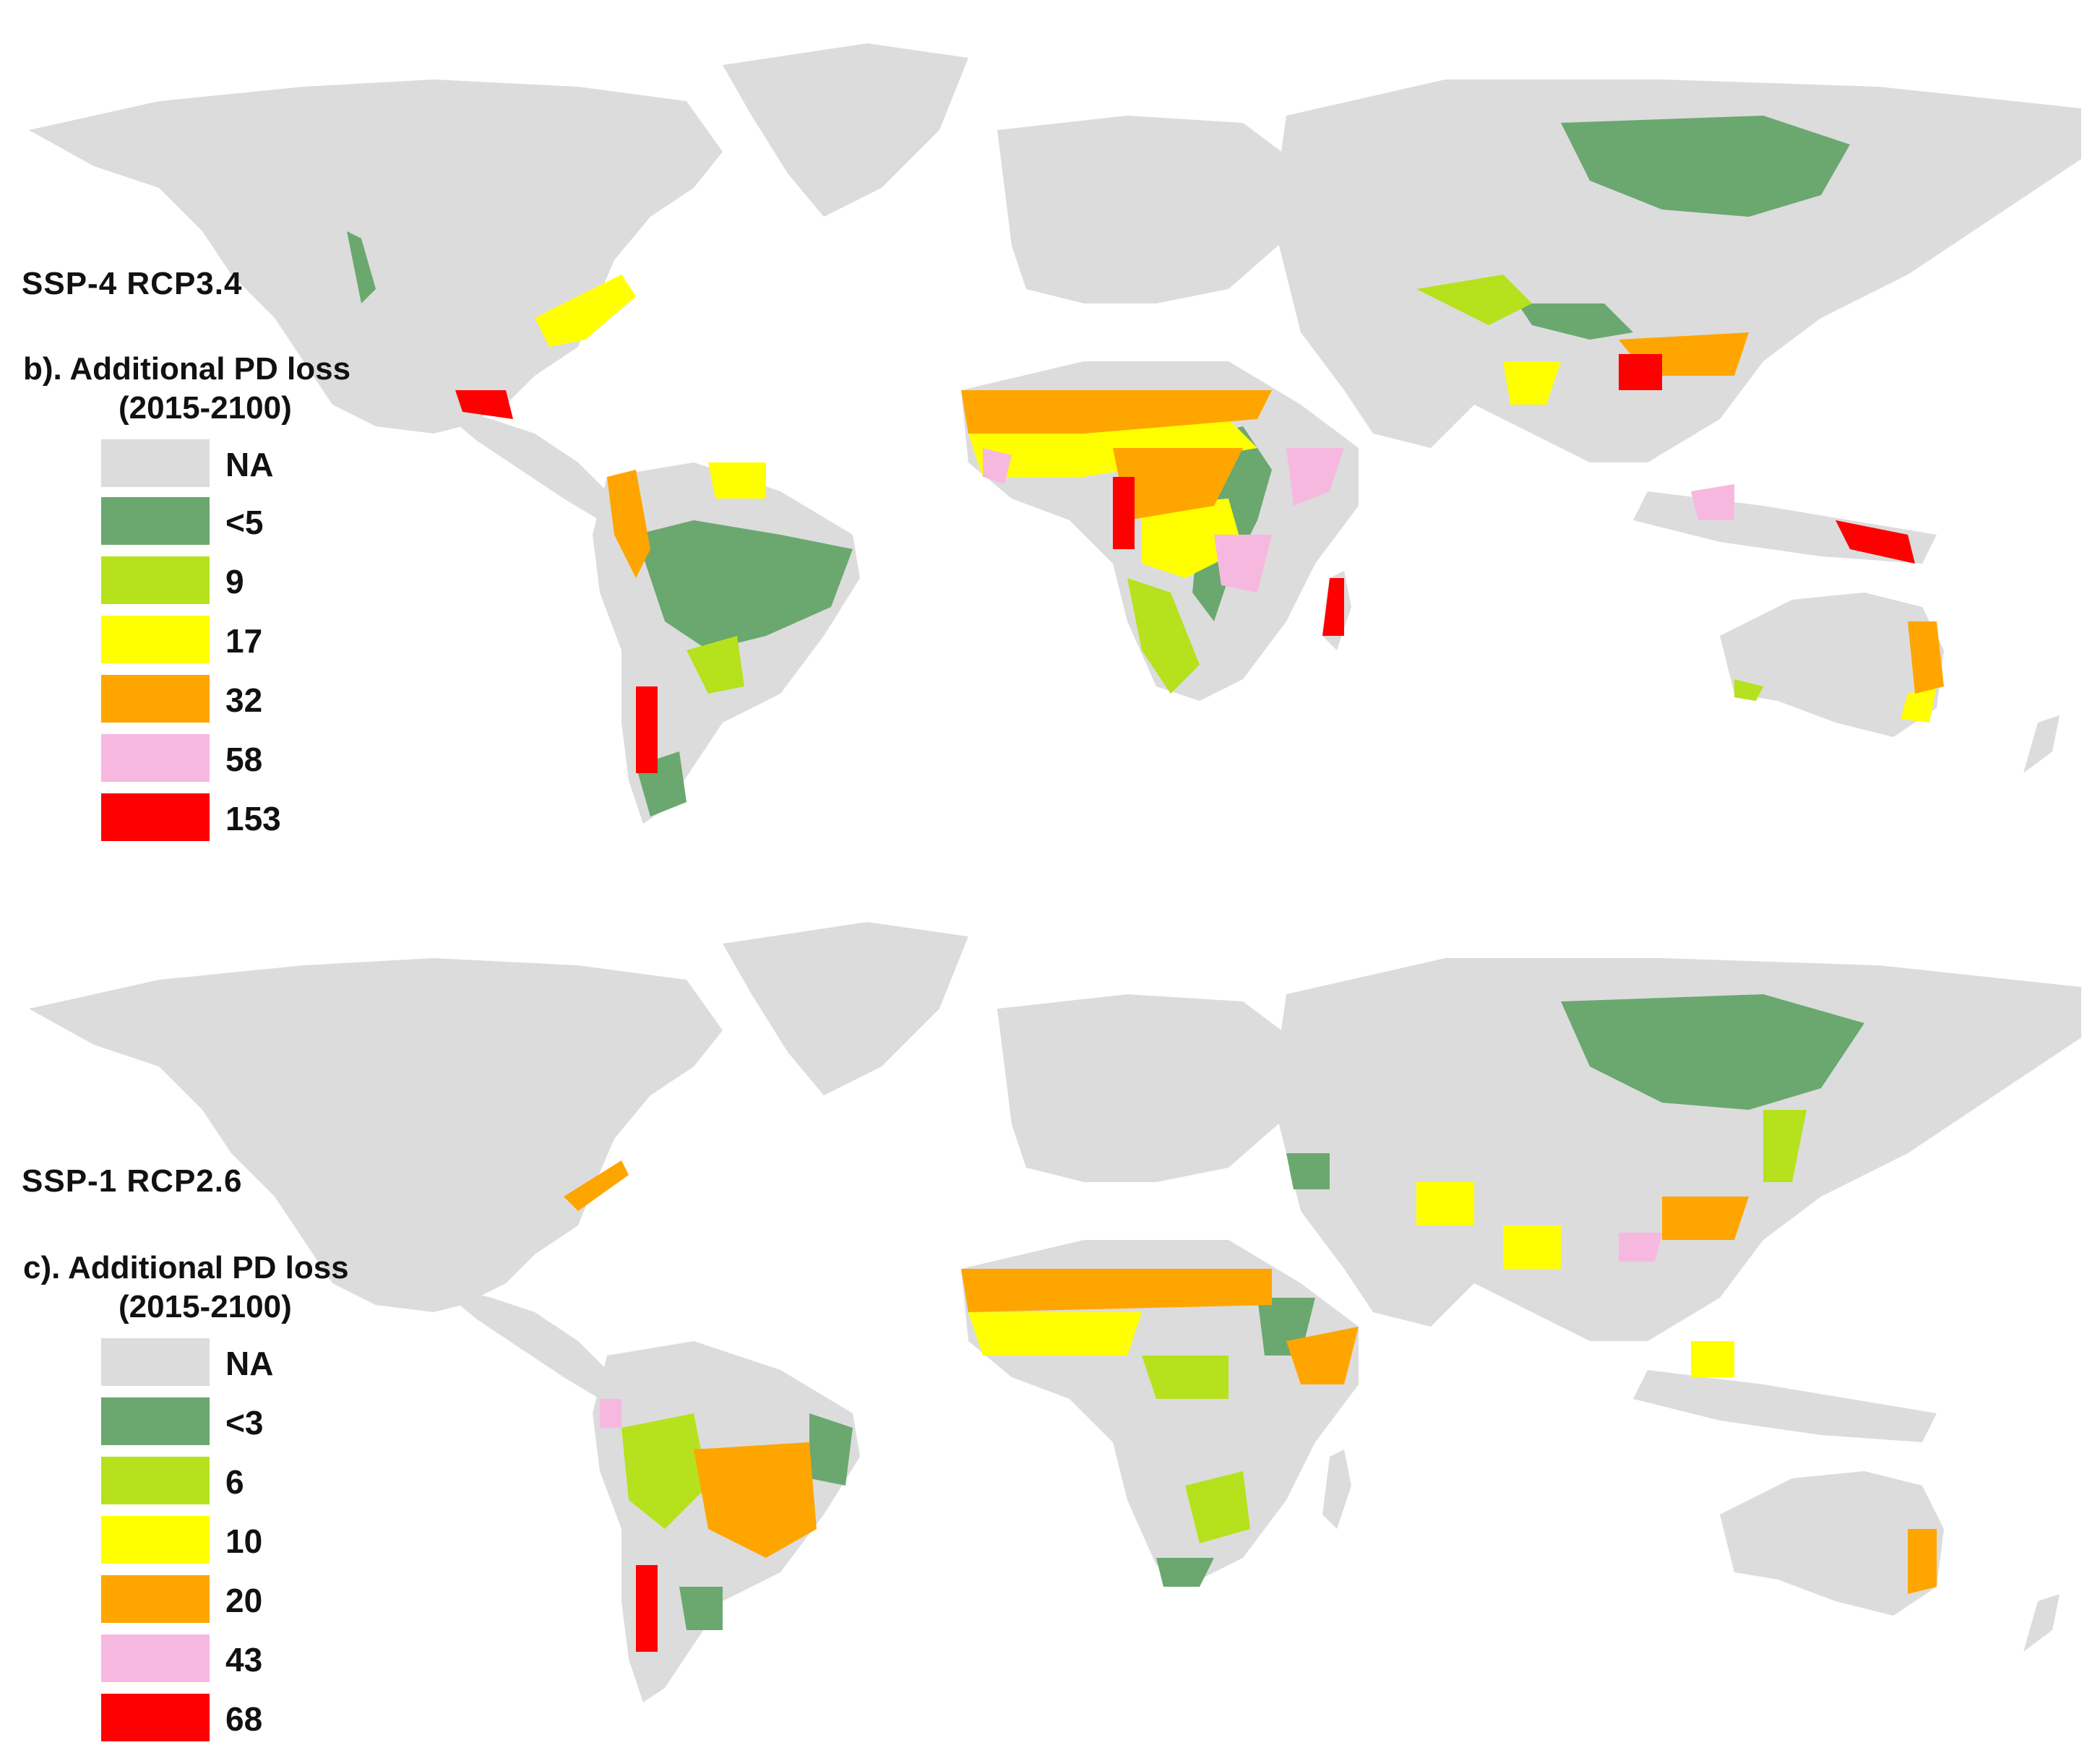 The image size is (2100, 1758). What do you see at coordinates (234, 1482) in the screenshot?
I see `legend-label: 6` at bounding box center [234, 1482].